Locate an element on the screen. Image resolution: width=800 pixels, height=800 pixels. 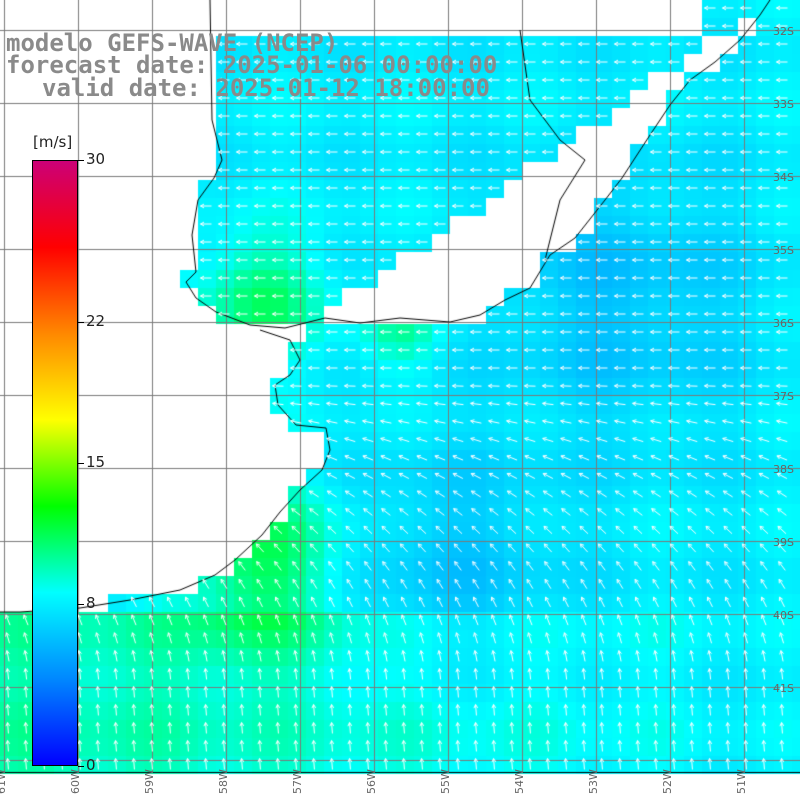
colorbar is located at coordinates (55, 463).